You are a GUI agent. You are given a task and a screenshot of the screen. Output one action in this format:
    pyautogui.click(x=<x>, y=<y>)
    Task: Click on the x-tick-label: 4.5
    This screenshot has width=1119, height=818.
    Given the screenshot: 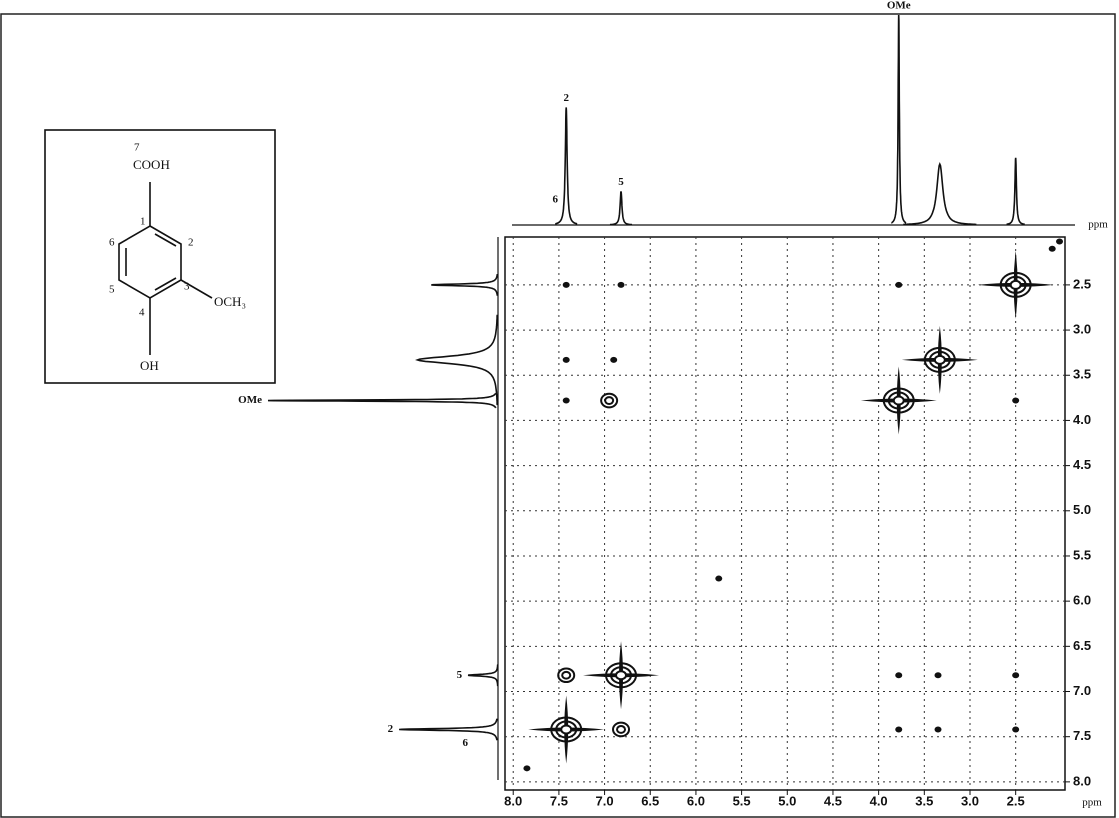 What is the action you would take?
    pyautogui.click(x=833, y=800)
    